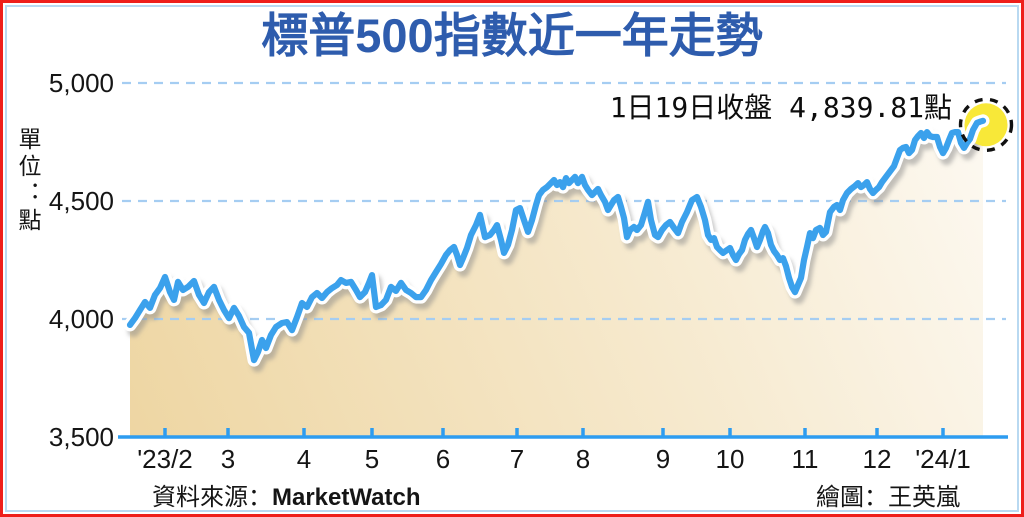  I want to click on endpoint-dashed-ring, so click(986, 125).